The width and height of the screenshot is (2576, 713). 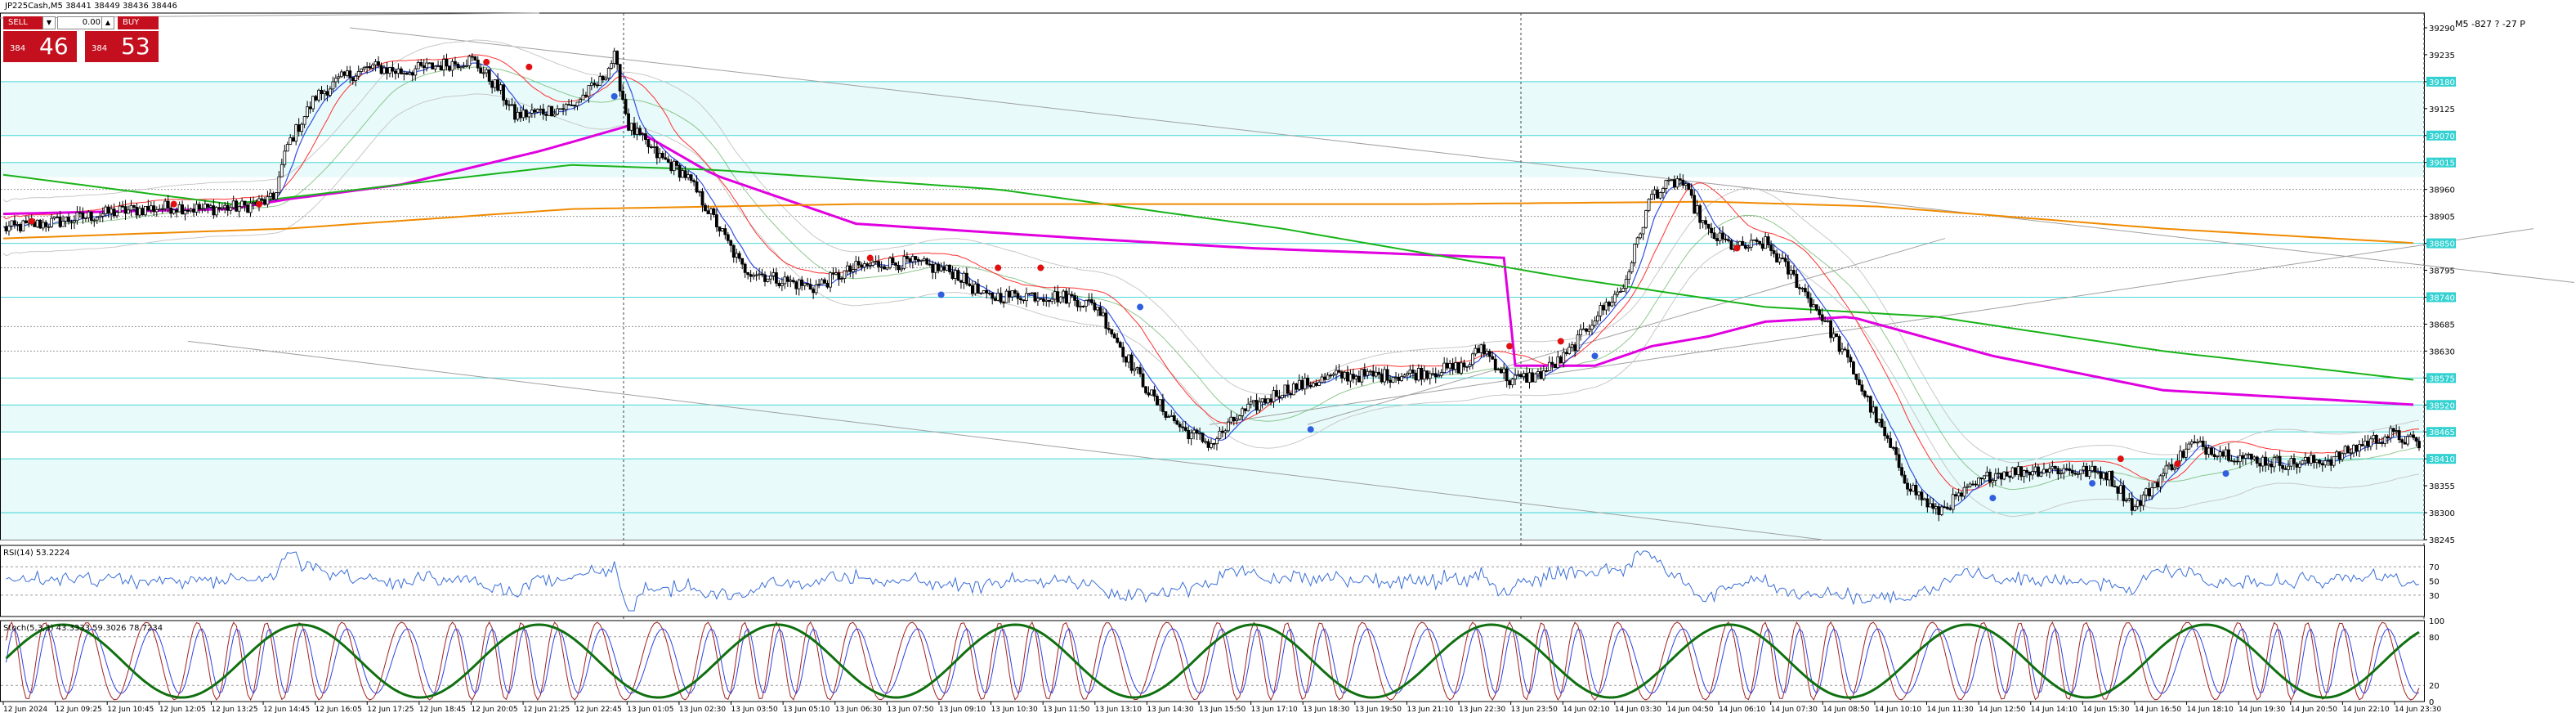 What do you see at coordinates (22, 22) in the screenshot?
I see `sell-button: SELL` at bounding box center [22, 22].